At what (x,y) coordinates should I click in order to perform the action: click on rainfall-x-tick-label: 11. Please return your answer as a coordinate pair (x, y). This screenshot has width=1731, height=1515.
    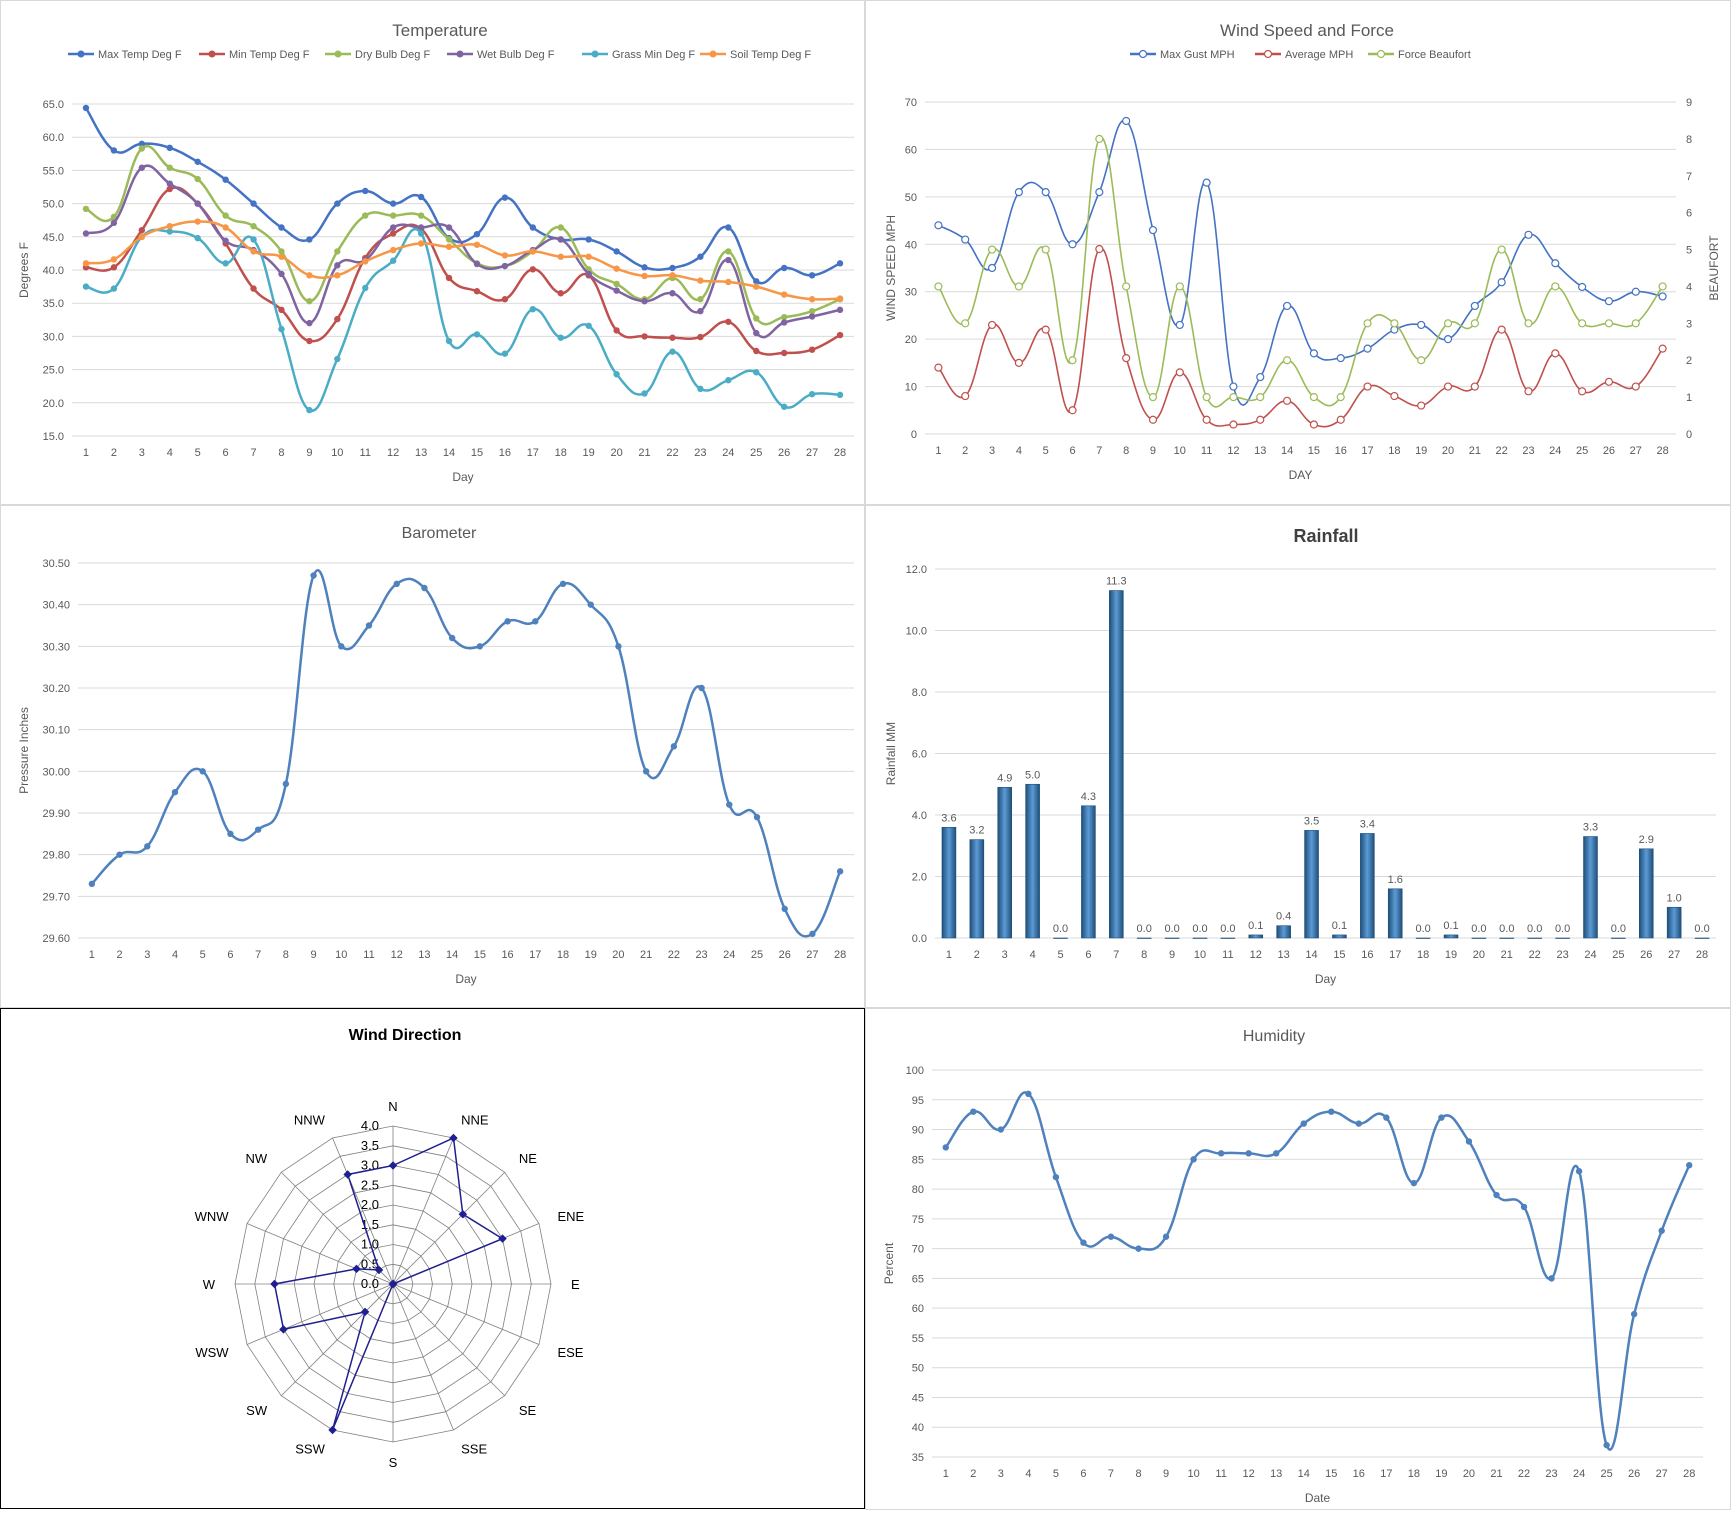
    Looking at the image, I should click on (1227, 955).